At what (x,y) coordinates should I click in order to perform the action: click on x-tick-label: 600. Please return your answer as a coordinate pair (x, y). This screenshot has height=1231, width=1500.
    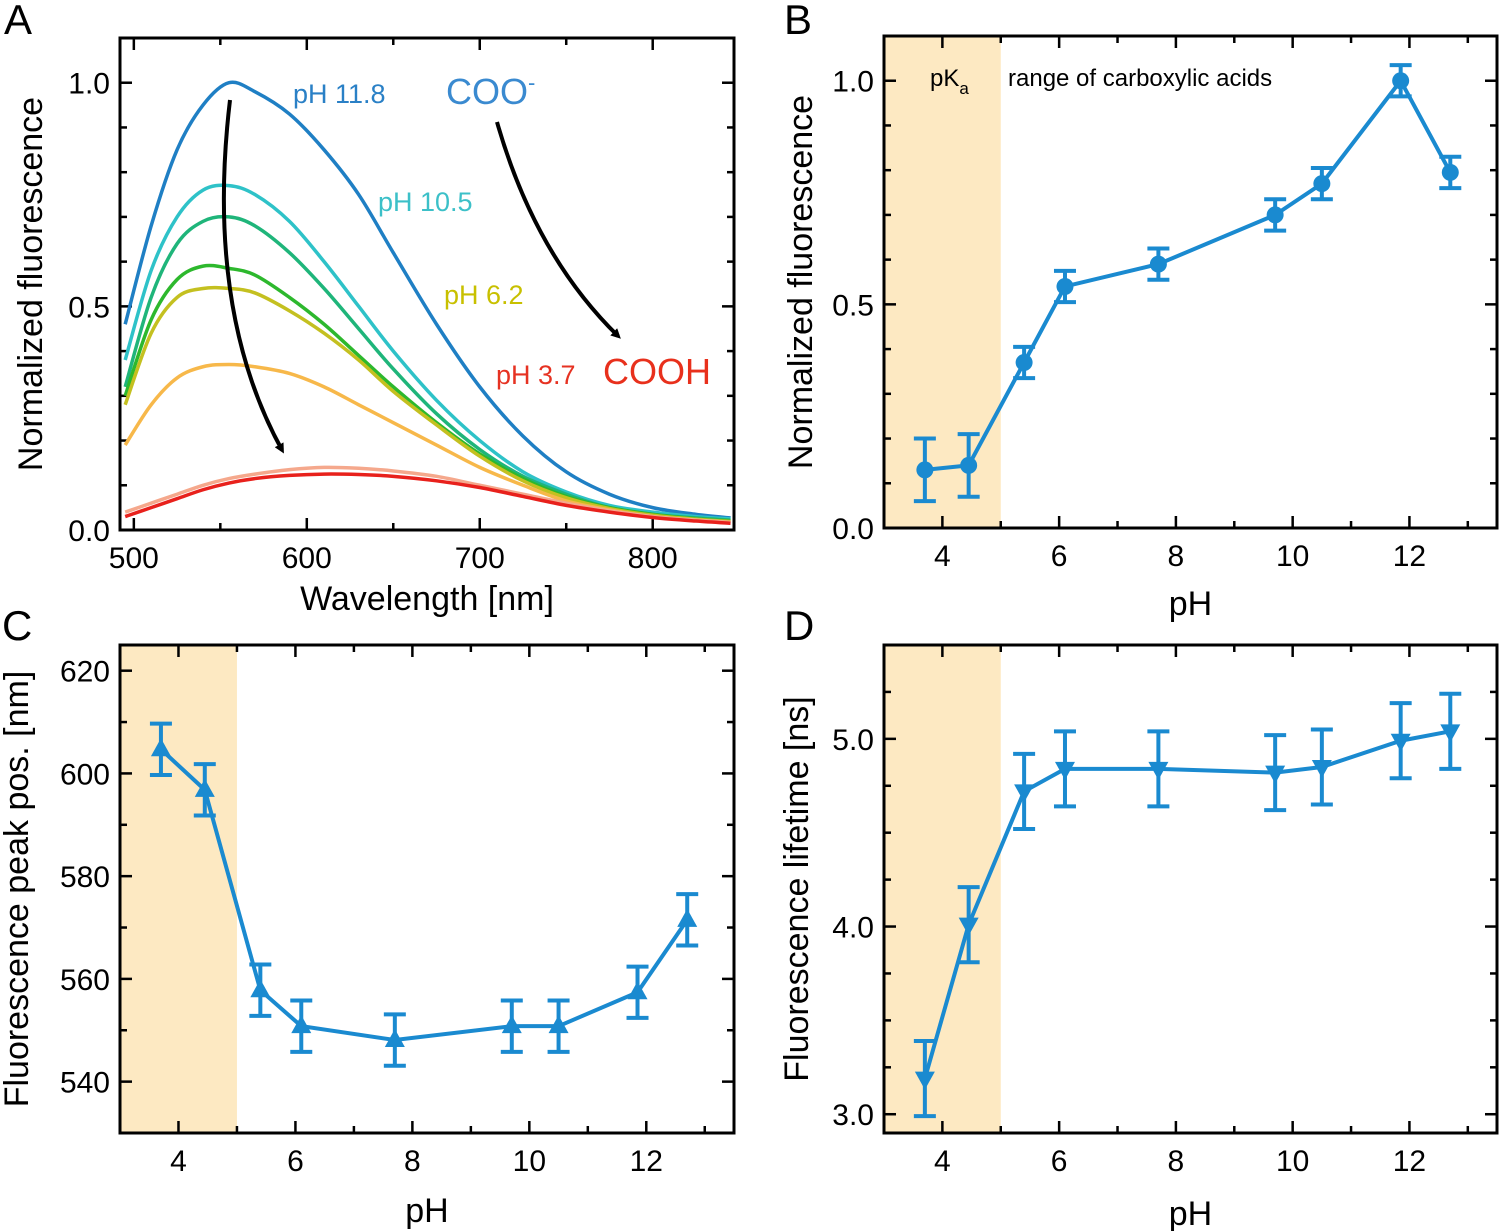
    Looking at the image, I should click on (307, 558).